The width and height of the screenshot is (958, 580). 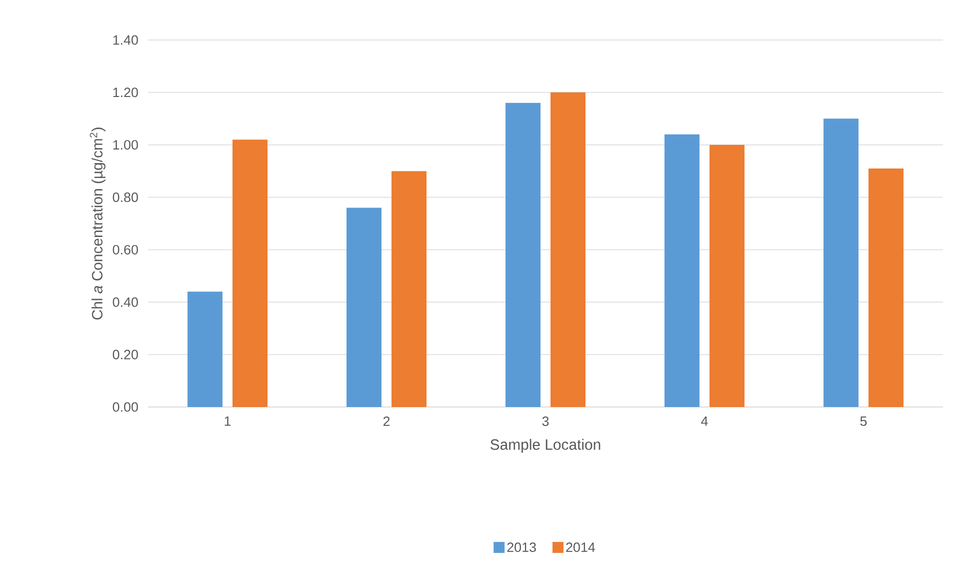 What do you see at coordinates (386, 421) in the screenshot?
I see `x-tick-label: 2` at bounding box center [386, 421].